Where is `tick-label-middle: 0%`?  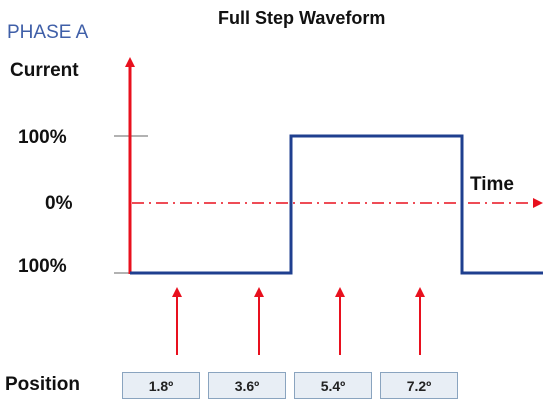
tick-label-middle: 0% is located at coordinates (59, 203).